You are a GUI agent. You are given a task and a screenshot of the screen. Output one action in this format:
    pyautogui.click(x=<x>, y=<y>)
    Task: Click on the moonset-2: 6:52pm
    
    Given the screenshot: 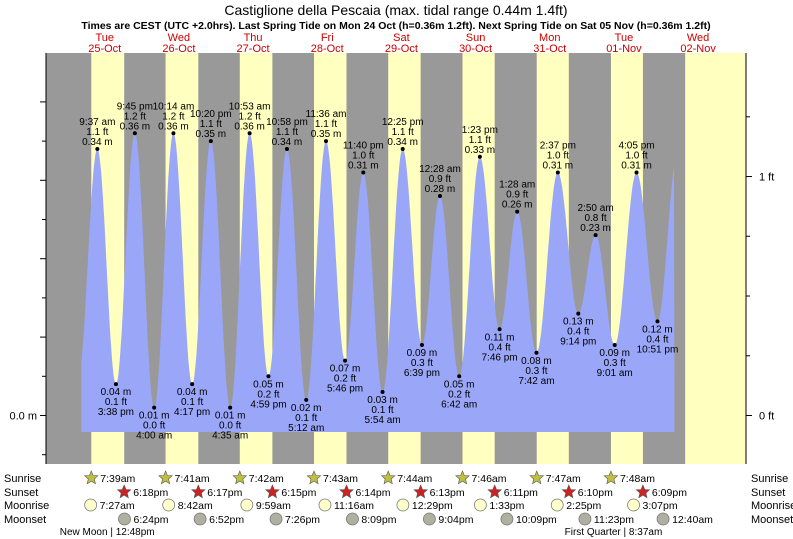 What is the action you would take?
    pyautogui.click(x=218, y=519)
    